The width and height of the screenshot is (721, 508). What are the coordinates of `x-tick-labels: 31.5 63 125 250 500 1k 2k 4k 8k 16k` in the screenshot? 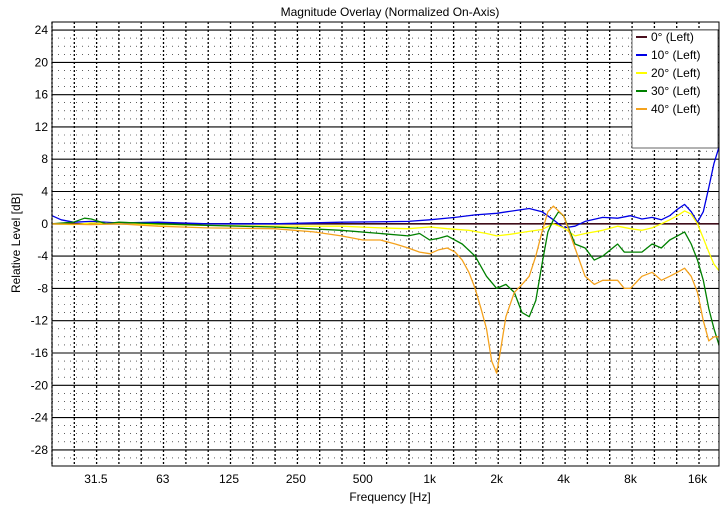 It's located at (396, 479).